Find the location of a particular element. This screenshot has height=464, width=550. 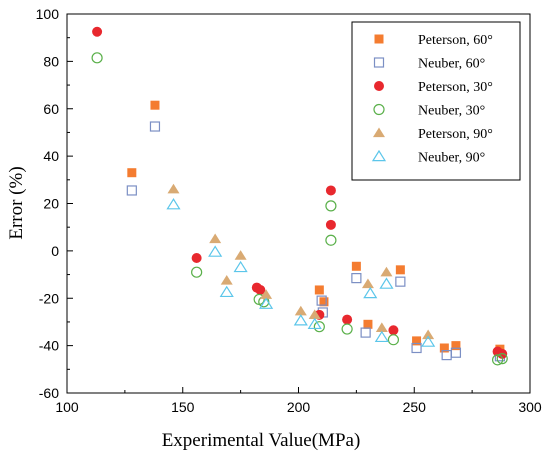

x-tick-label: 250 is located at coordinates (415, 407).